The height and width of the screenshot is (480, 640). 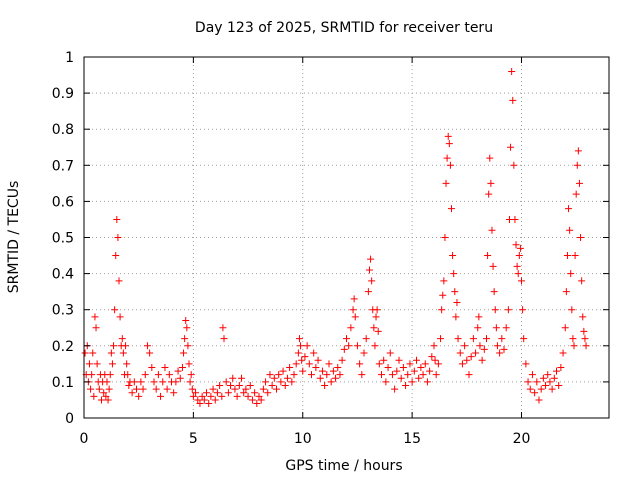 What do you see at coordinates (63, 202) in the screenshot?
I see `y-tick-label: 0.6` at bounding box center [63, 202].